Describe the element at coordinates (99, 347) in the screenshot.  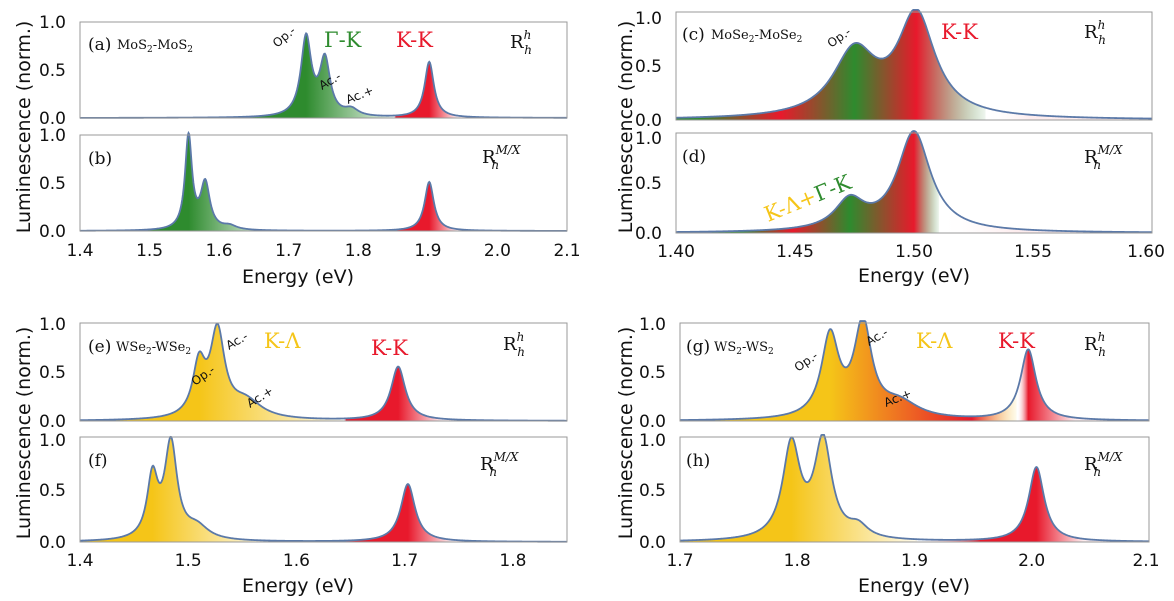
I see `panel-e-label: (e)` at that location.